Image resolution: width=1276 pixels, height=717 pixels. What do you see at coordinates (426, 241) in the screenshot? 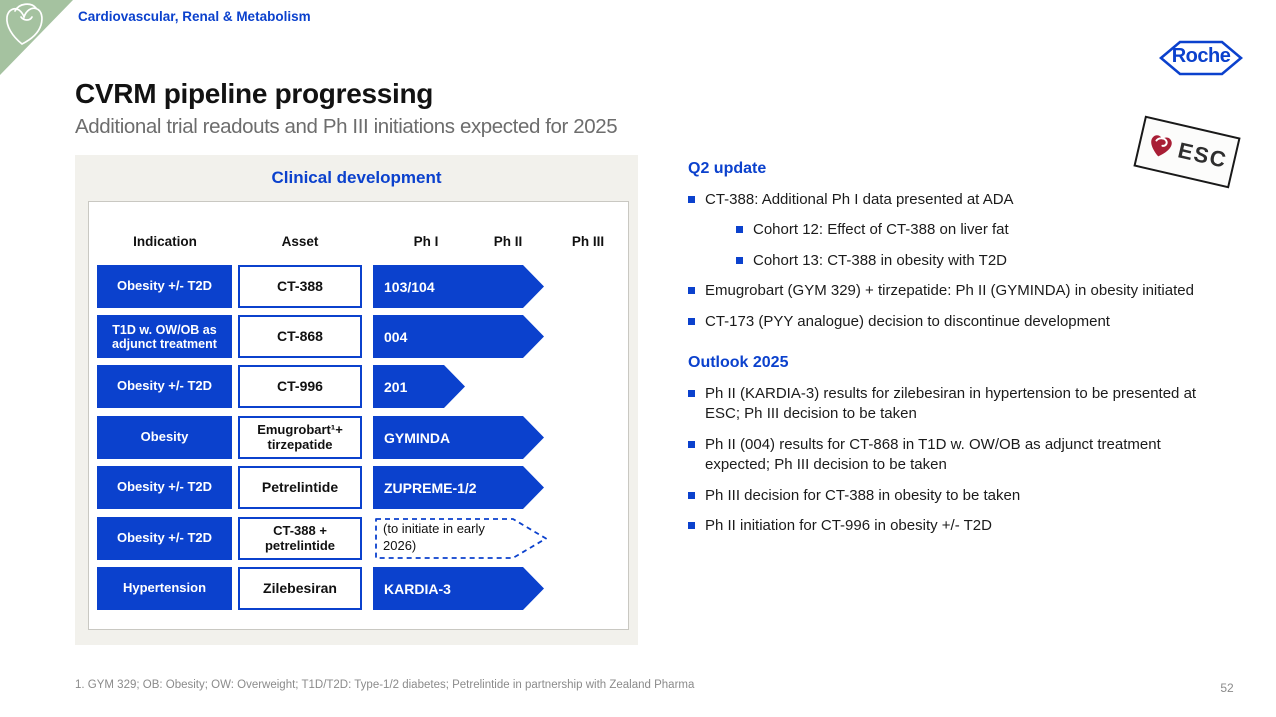
I see `column-header-ph1: Ph I` at bounding box center [426, 241].